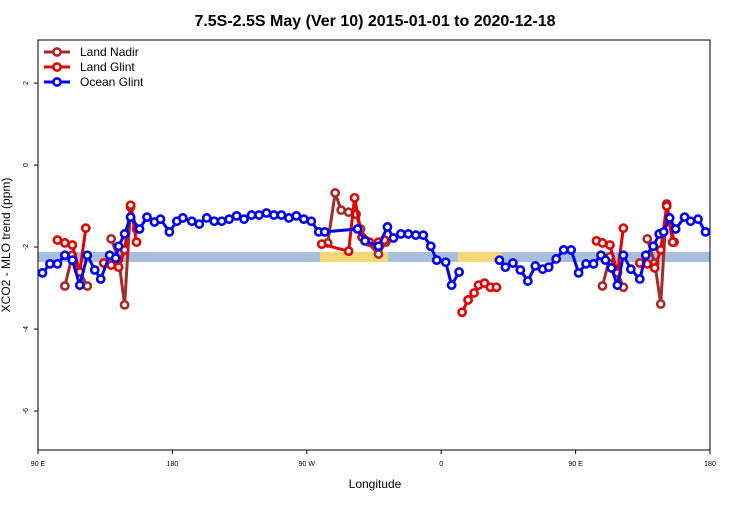 Image resolution: width=750 pixels, height=505 pixels. I want to click on legend-label: Land Glint, so click(107, 67).